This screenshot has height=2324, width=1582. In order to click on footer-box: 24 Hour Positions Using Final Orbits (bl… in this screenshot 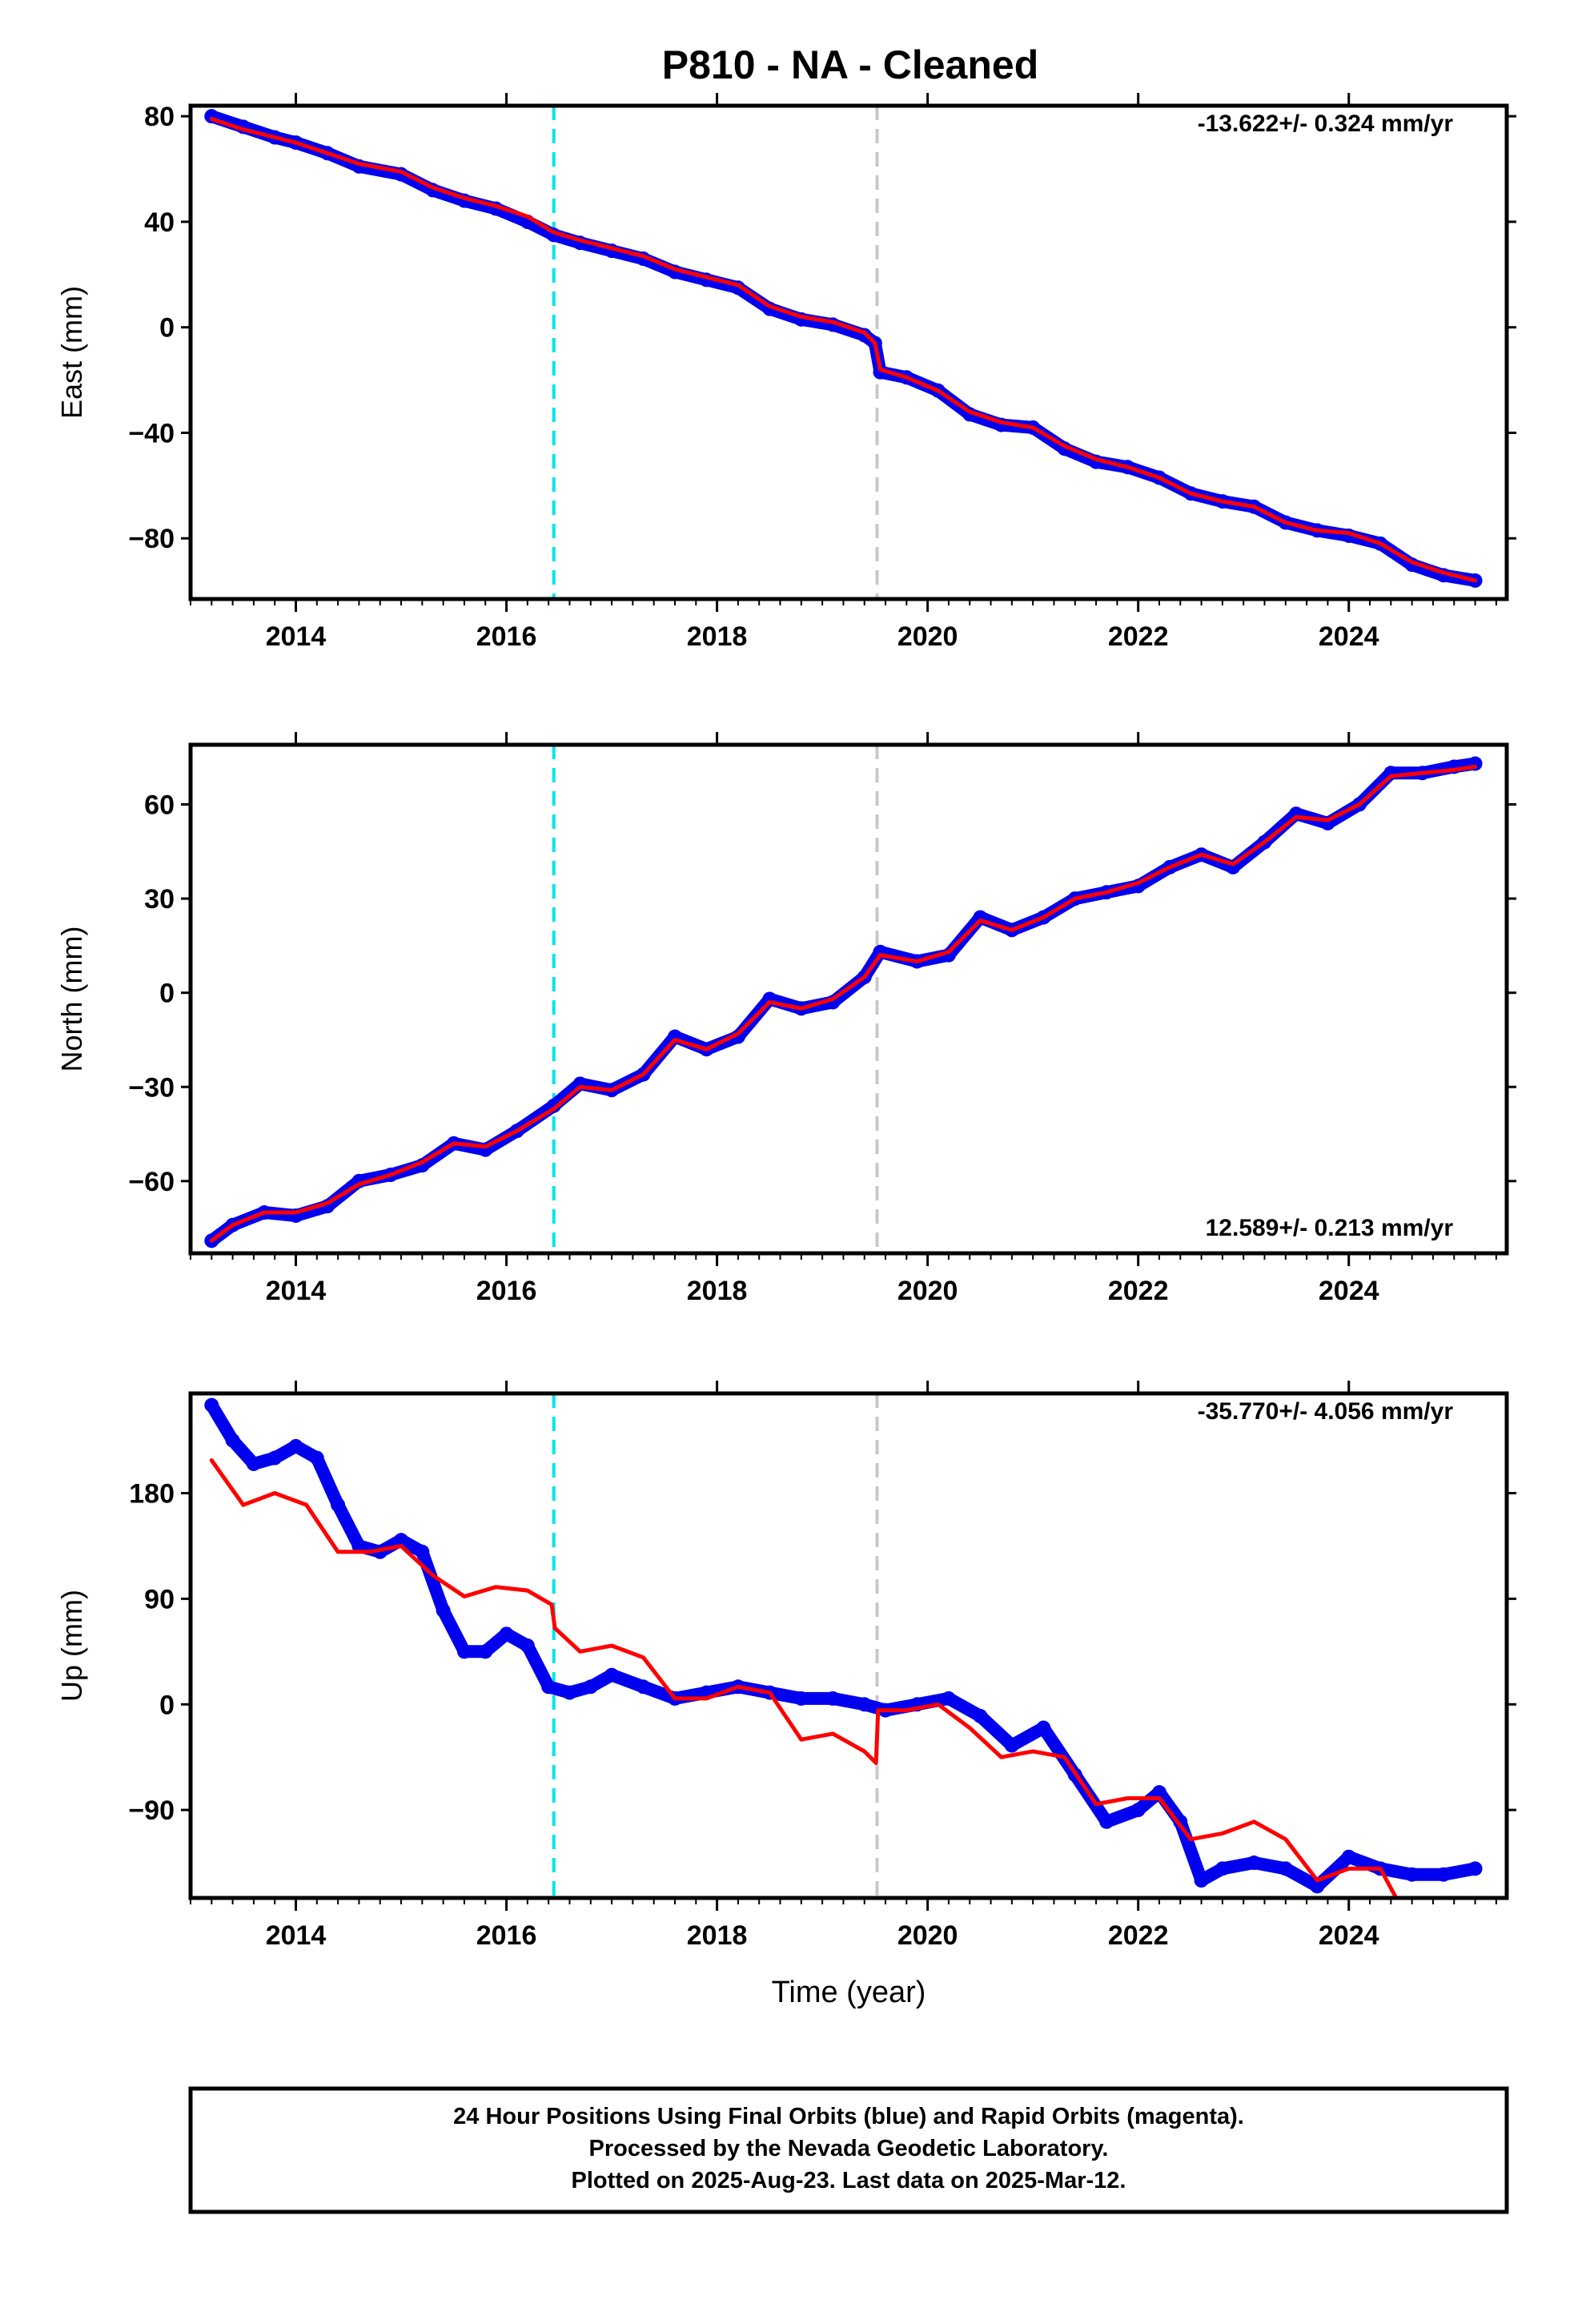, I will do `click(848, 2150)`.